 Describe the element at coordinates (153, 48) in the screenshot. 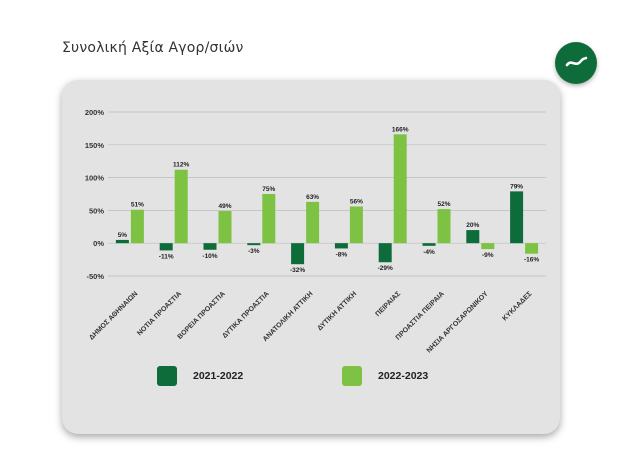

I see `page-title: Συνολική Αξία Αγορ/σιών` at that location.